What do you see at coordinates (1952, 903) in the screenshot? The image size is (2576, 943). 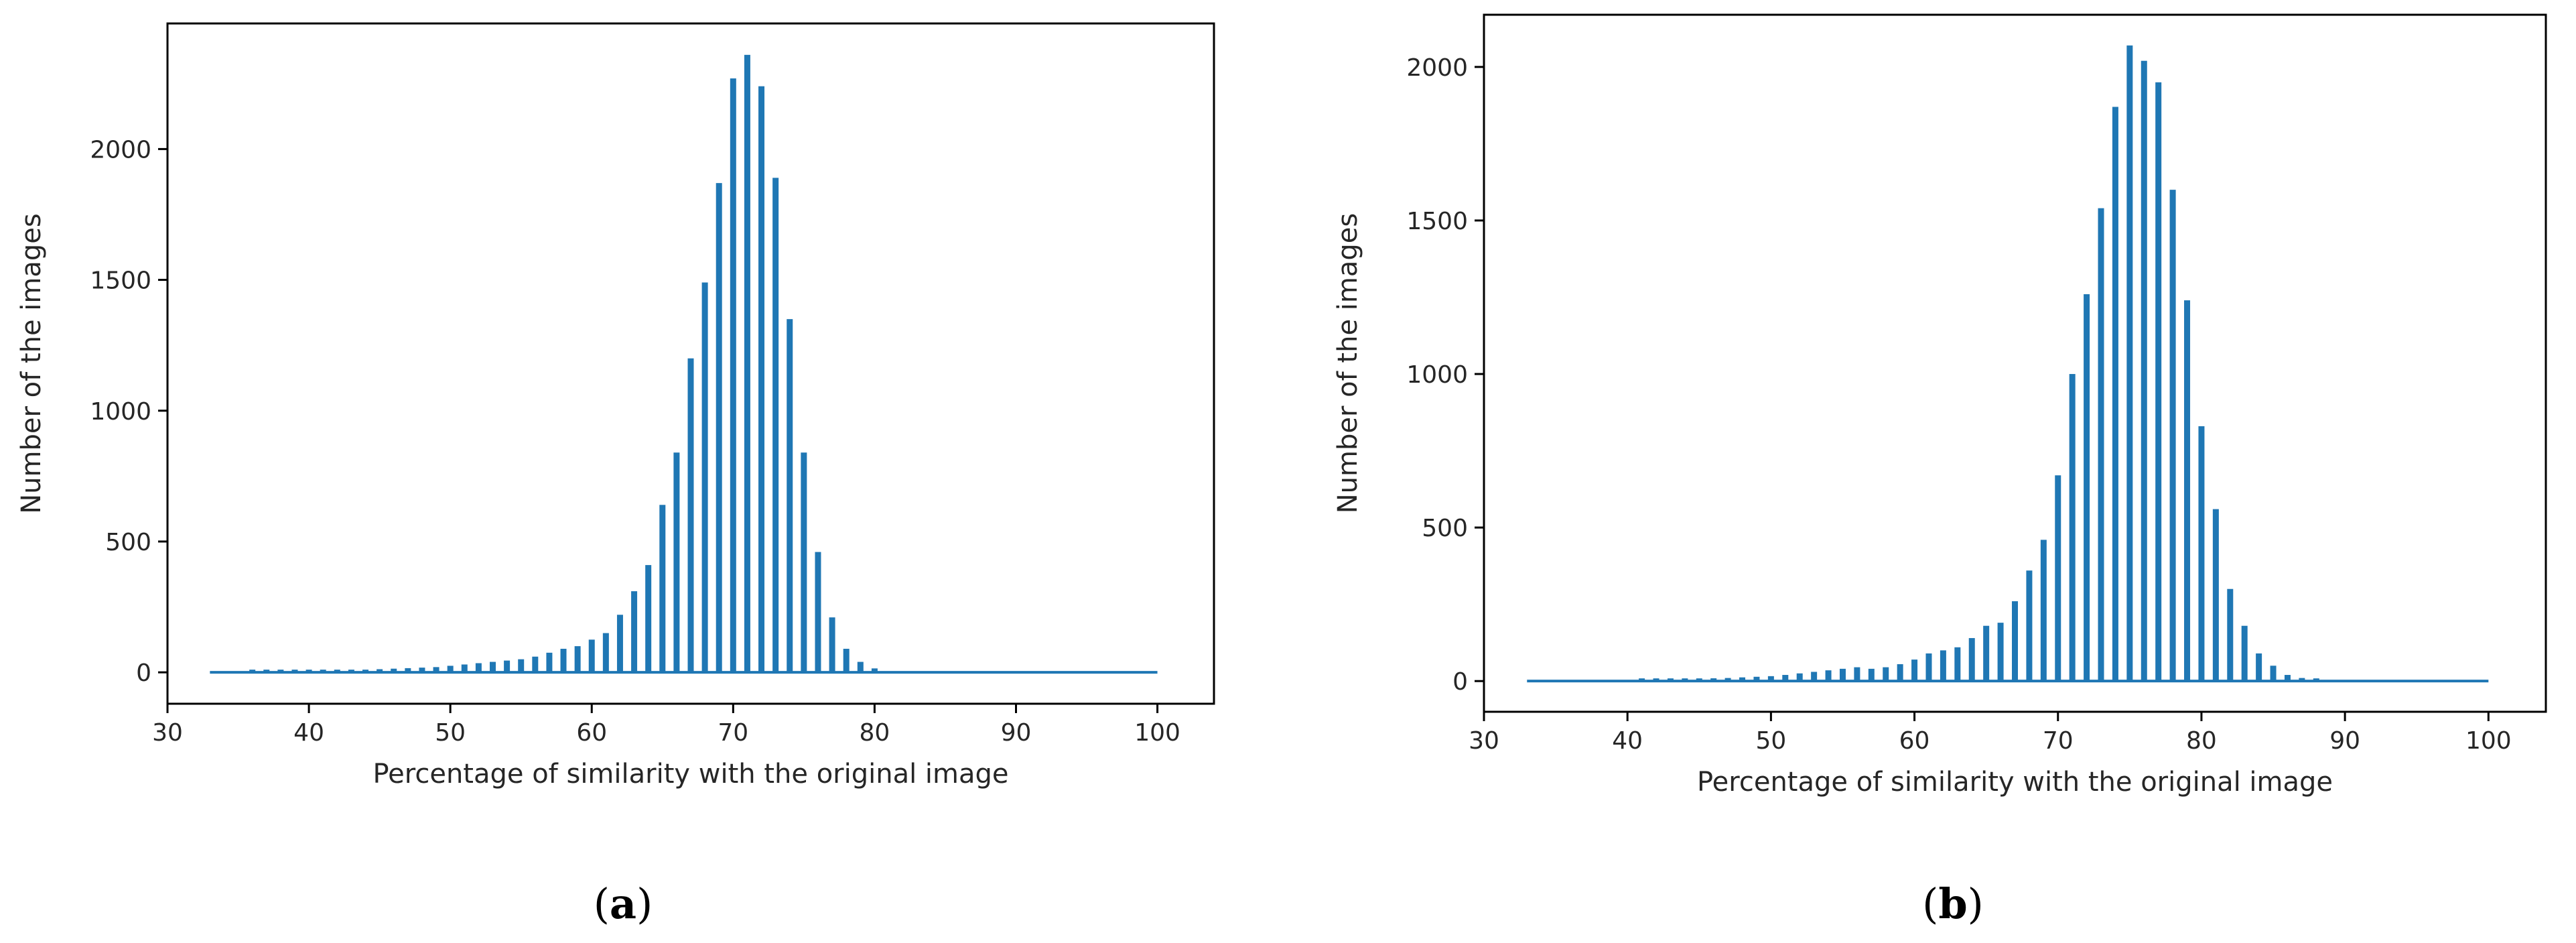 I see `caption-letter: b` at bounding box center [1952, 903].